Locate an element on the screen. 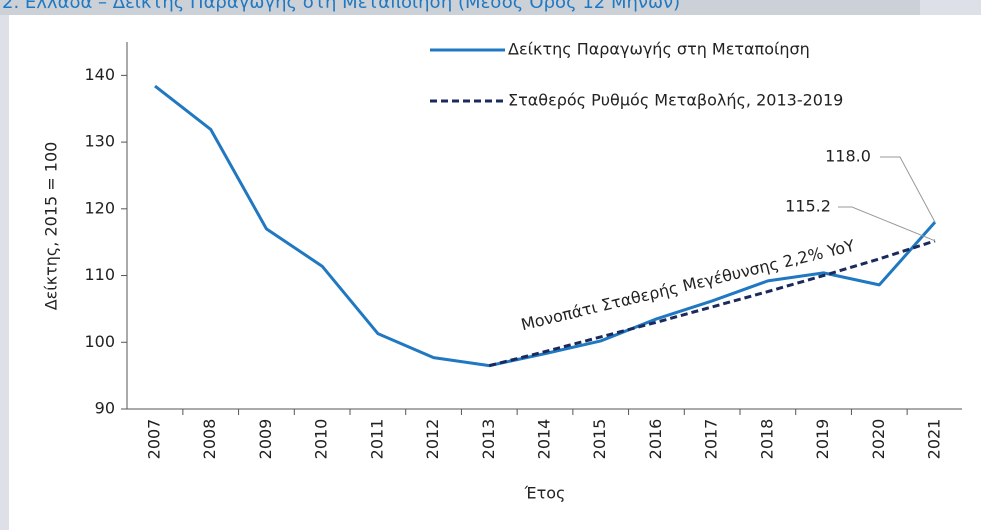 This screenshot has height=530, width=981. y-tick-label: 140 is located at coordinates (99, 74).